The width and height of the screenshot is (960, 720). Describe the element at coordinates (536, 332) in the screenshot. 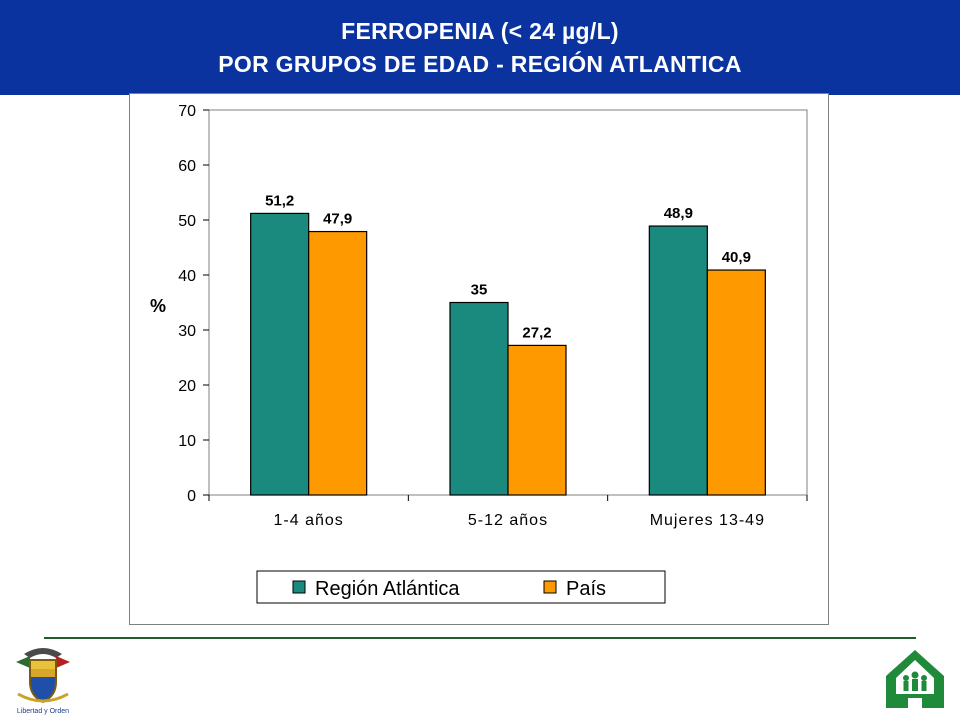

I see `data-label: 27,2` at that location.